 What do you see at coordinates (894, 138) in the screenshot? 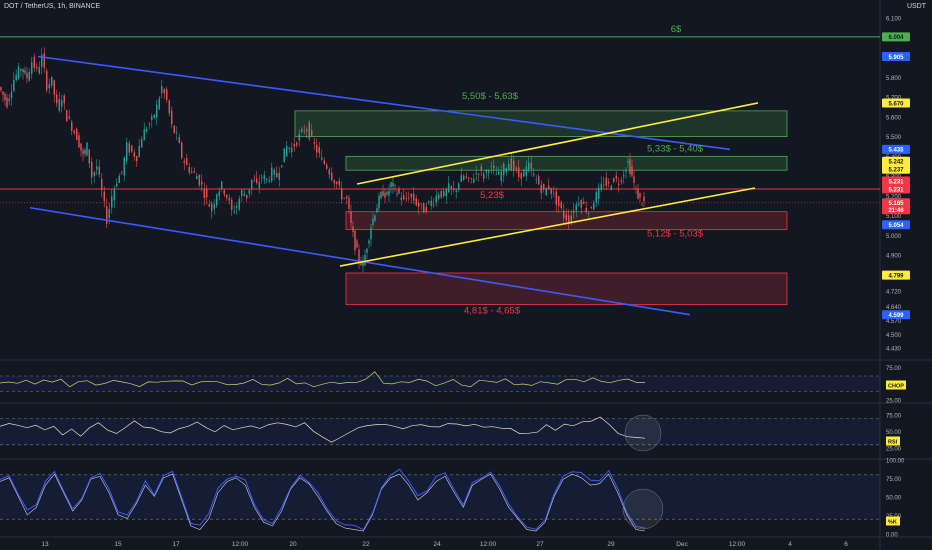
I see `price-tick-label: 5.500` at bounding box center [894, 138].